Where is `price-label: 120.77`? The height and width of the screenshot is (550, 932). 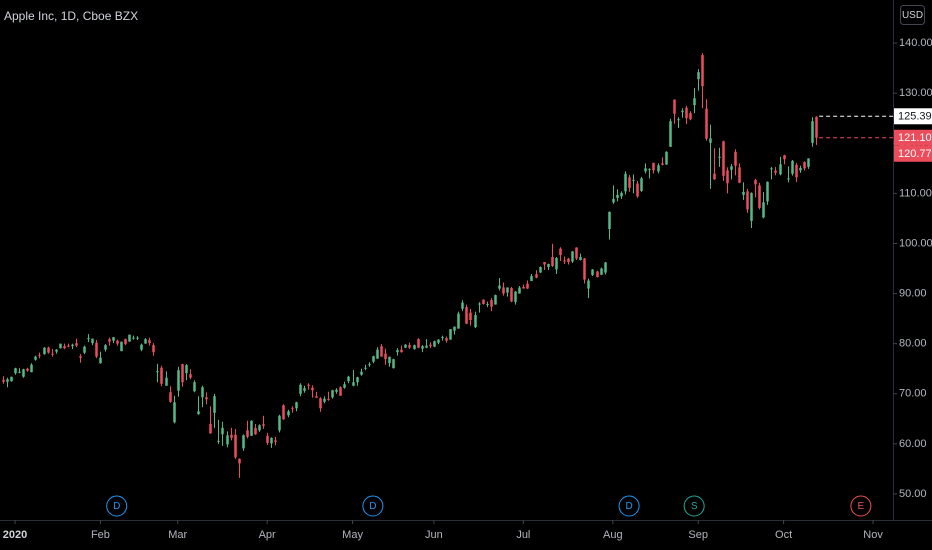
price-label: 120.77 is located at coordinates (915, 154).